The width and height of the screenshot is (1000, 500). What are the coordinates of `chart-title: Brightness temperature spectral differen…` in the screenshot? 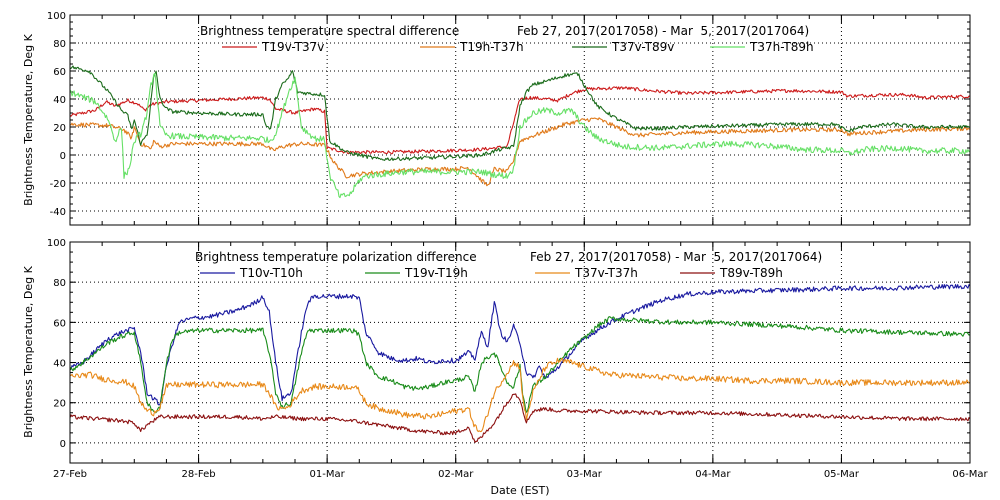 It's located at (329, 31).